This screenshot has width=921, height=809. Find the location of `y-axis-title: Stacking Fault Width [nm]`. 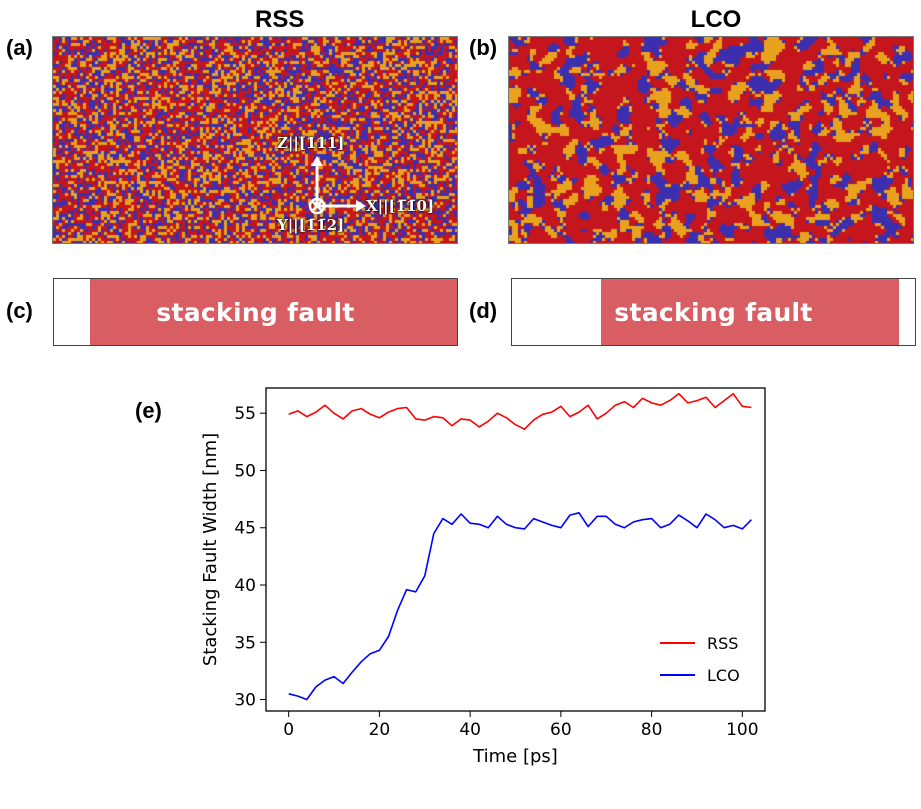

y-axis-title: Stacking Fault Width [nm] is located at coordinates (210, 549).